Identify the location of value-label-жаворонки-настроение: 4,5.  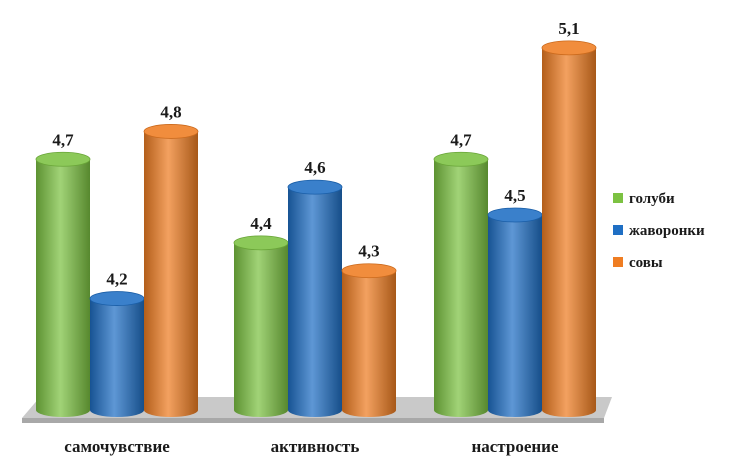
(514, 195).